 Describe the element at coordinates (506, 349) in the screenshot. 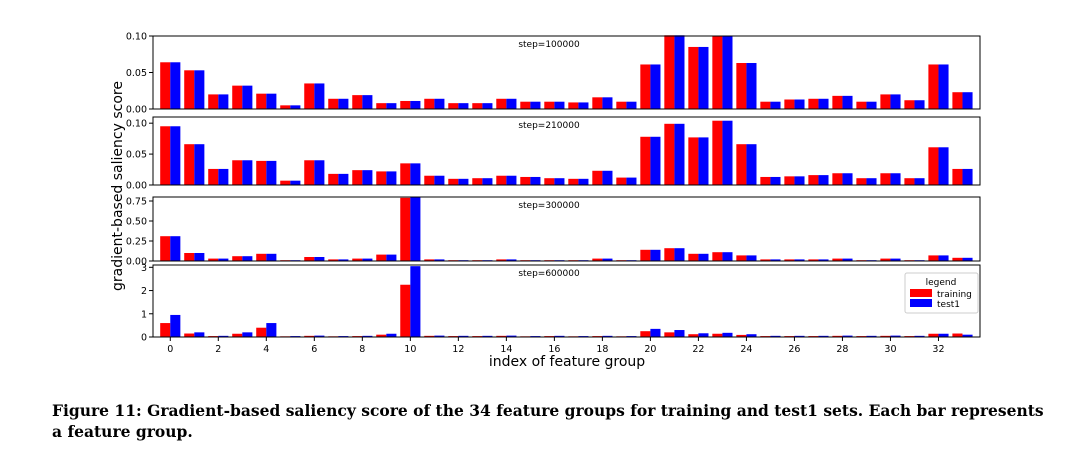

I see `x-tick-label: 14` at that location.